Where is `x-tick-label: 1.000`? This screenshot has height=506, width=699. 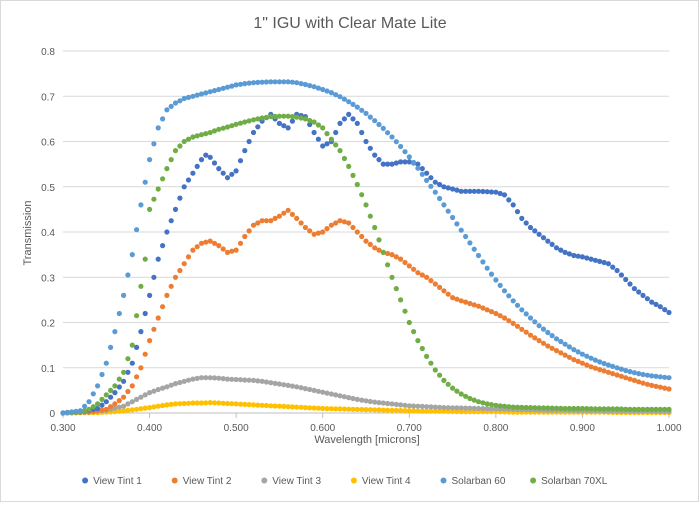 x-tick-label: 1.000 is located at coordinates (668, 428).